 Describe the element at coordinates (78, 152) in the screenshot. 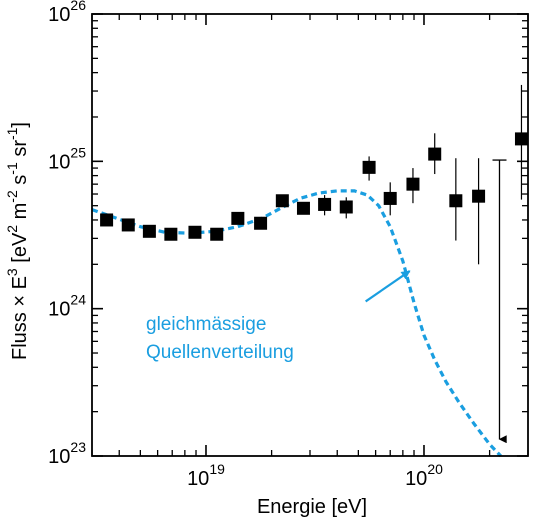

I see `y-tick-label-exponent: 25` at that location.